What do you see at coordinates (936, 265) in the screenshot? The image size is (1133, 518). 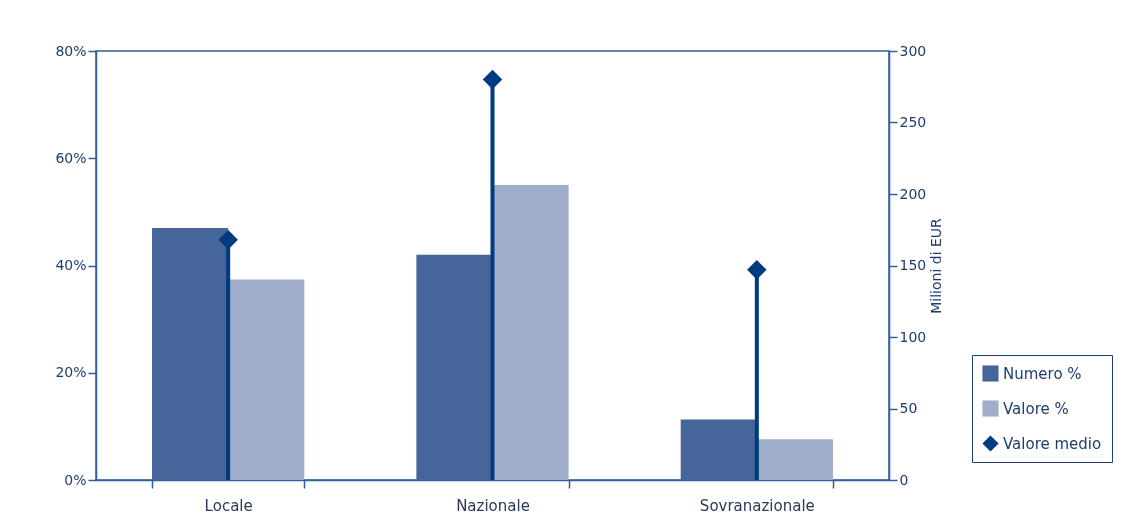 I see `y2-axis-title: Milioni di EUR` at bounding box center [936, 265].